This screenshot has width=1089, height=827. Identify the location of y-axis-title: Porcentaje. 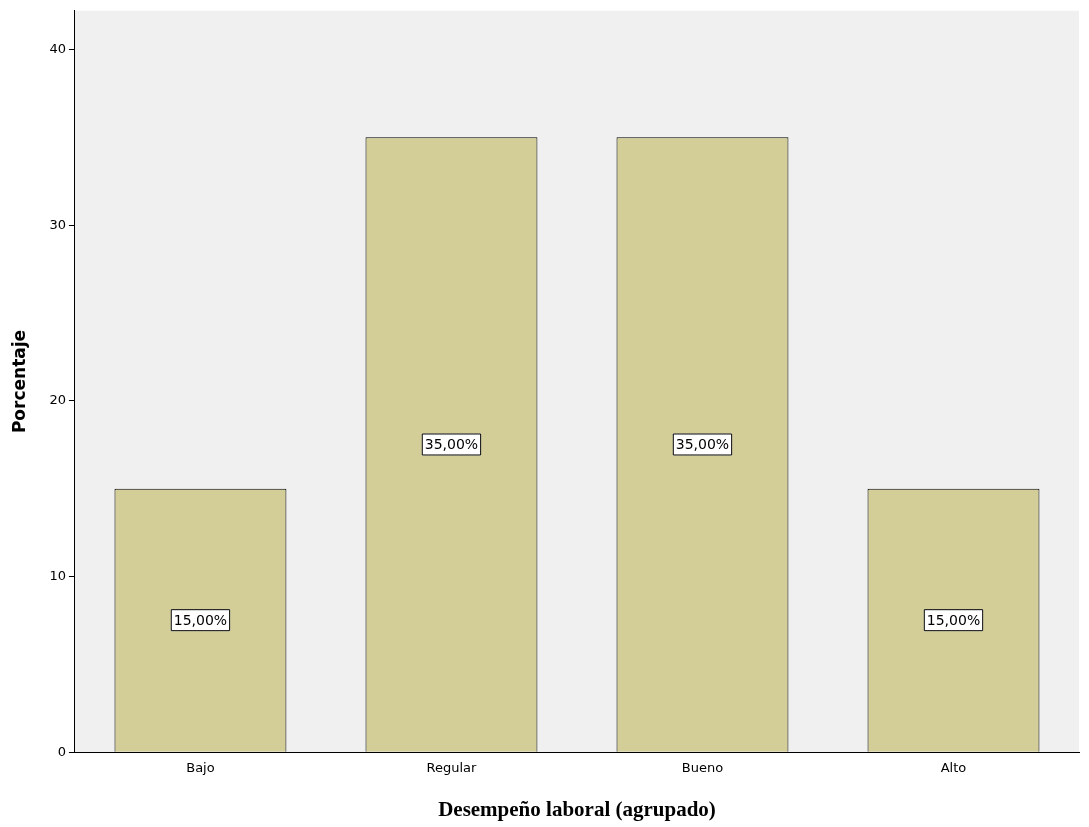
(18, 381).